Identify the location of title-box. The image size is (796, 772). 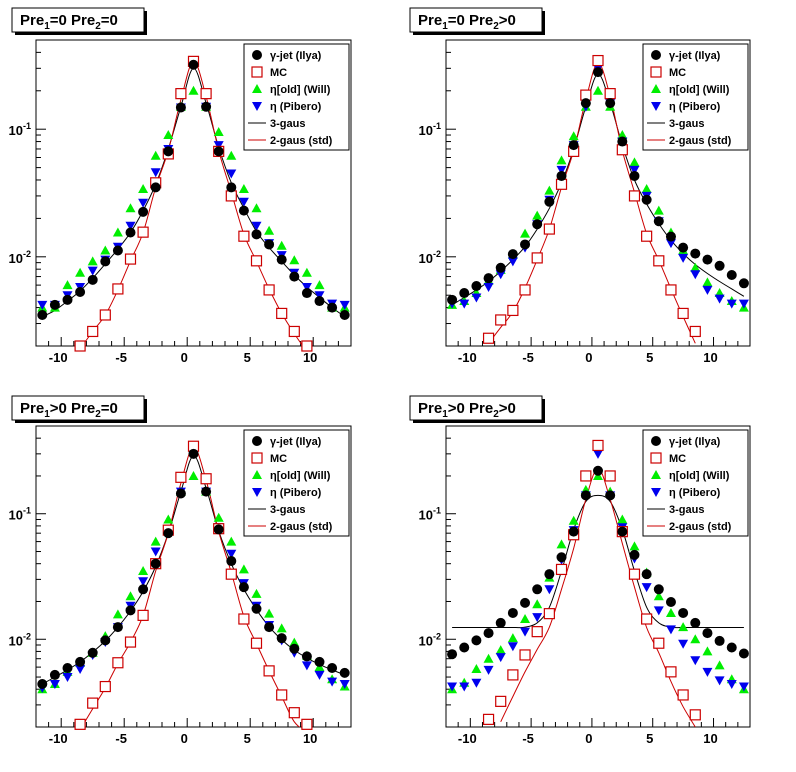
(78, 408).